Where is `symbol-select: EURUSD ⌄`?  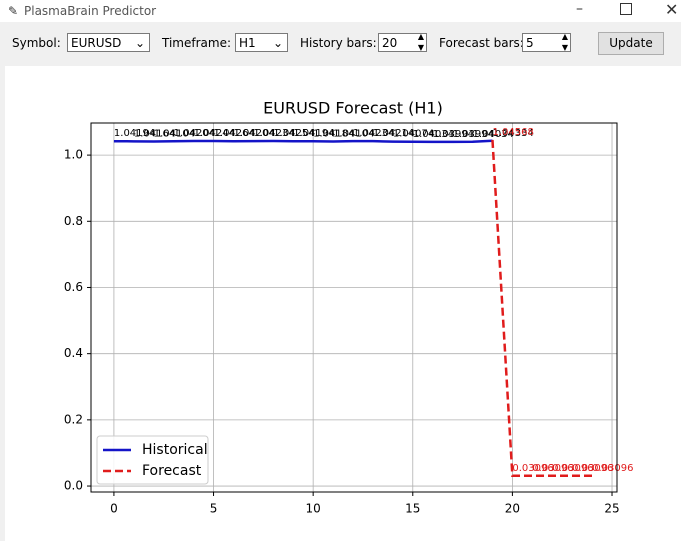 symbol-select: EURUSD ⌄ is located at coordinates (108, 42).